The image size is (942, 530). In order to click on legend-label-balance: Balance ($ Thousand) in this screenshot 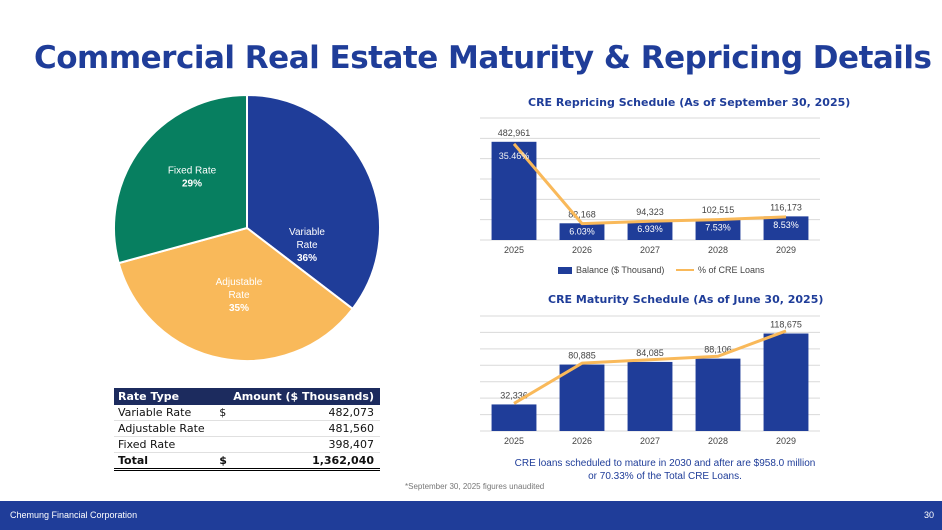, I will do `click(620, 270)`.